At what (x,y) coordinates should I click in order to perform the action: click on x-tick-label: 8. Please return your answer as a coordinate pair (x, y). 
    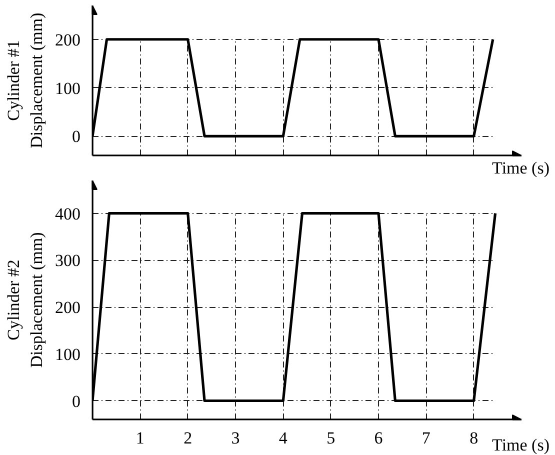
    Looking at the image, I should click on (474, 438).